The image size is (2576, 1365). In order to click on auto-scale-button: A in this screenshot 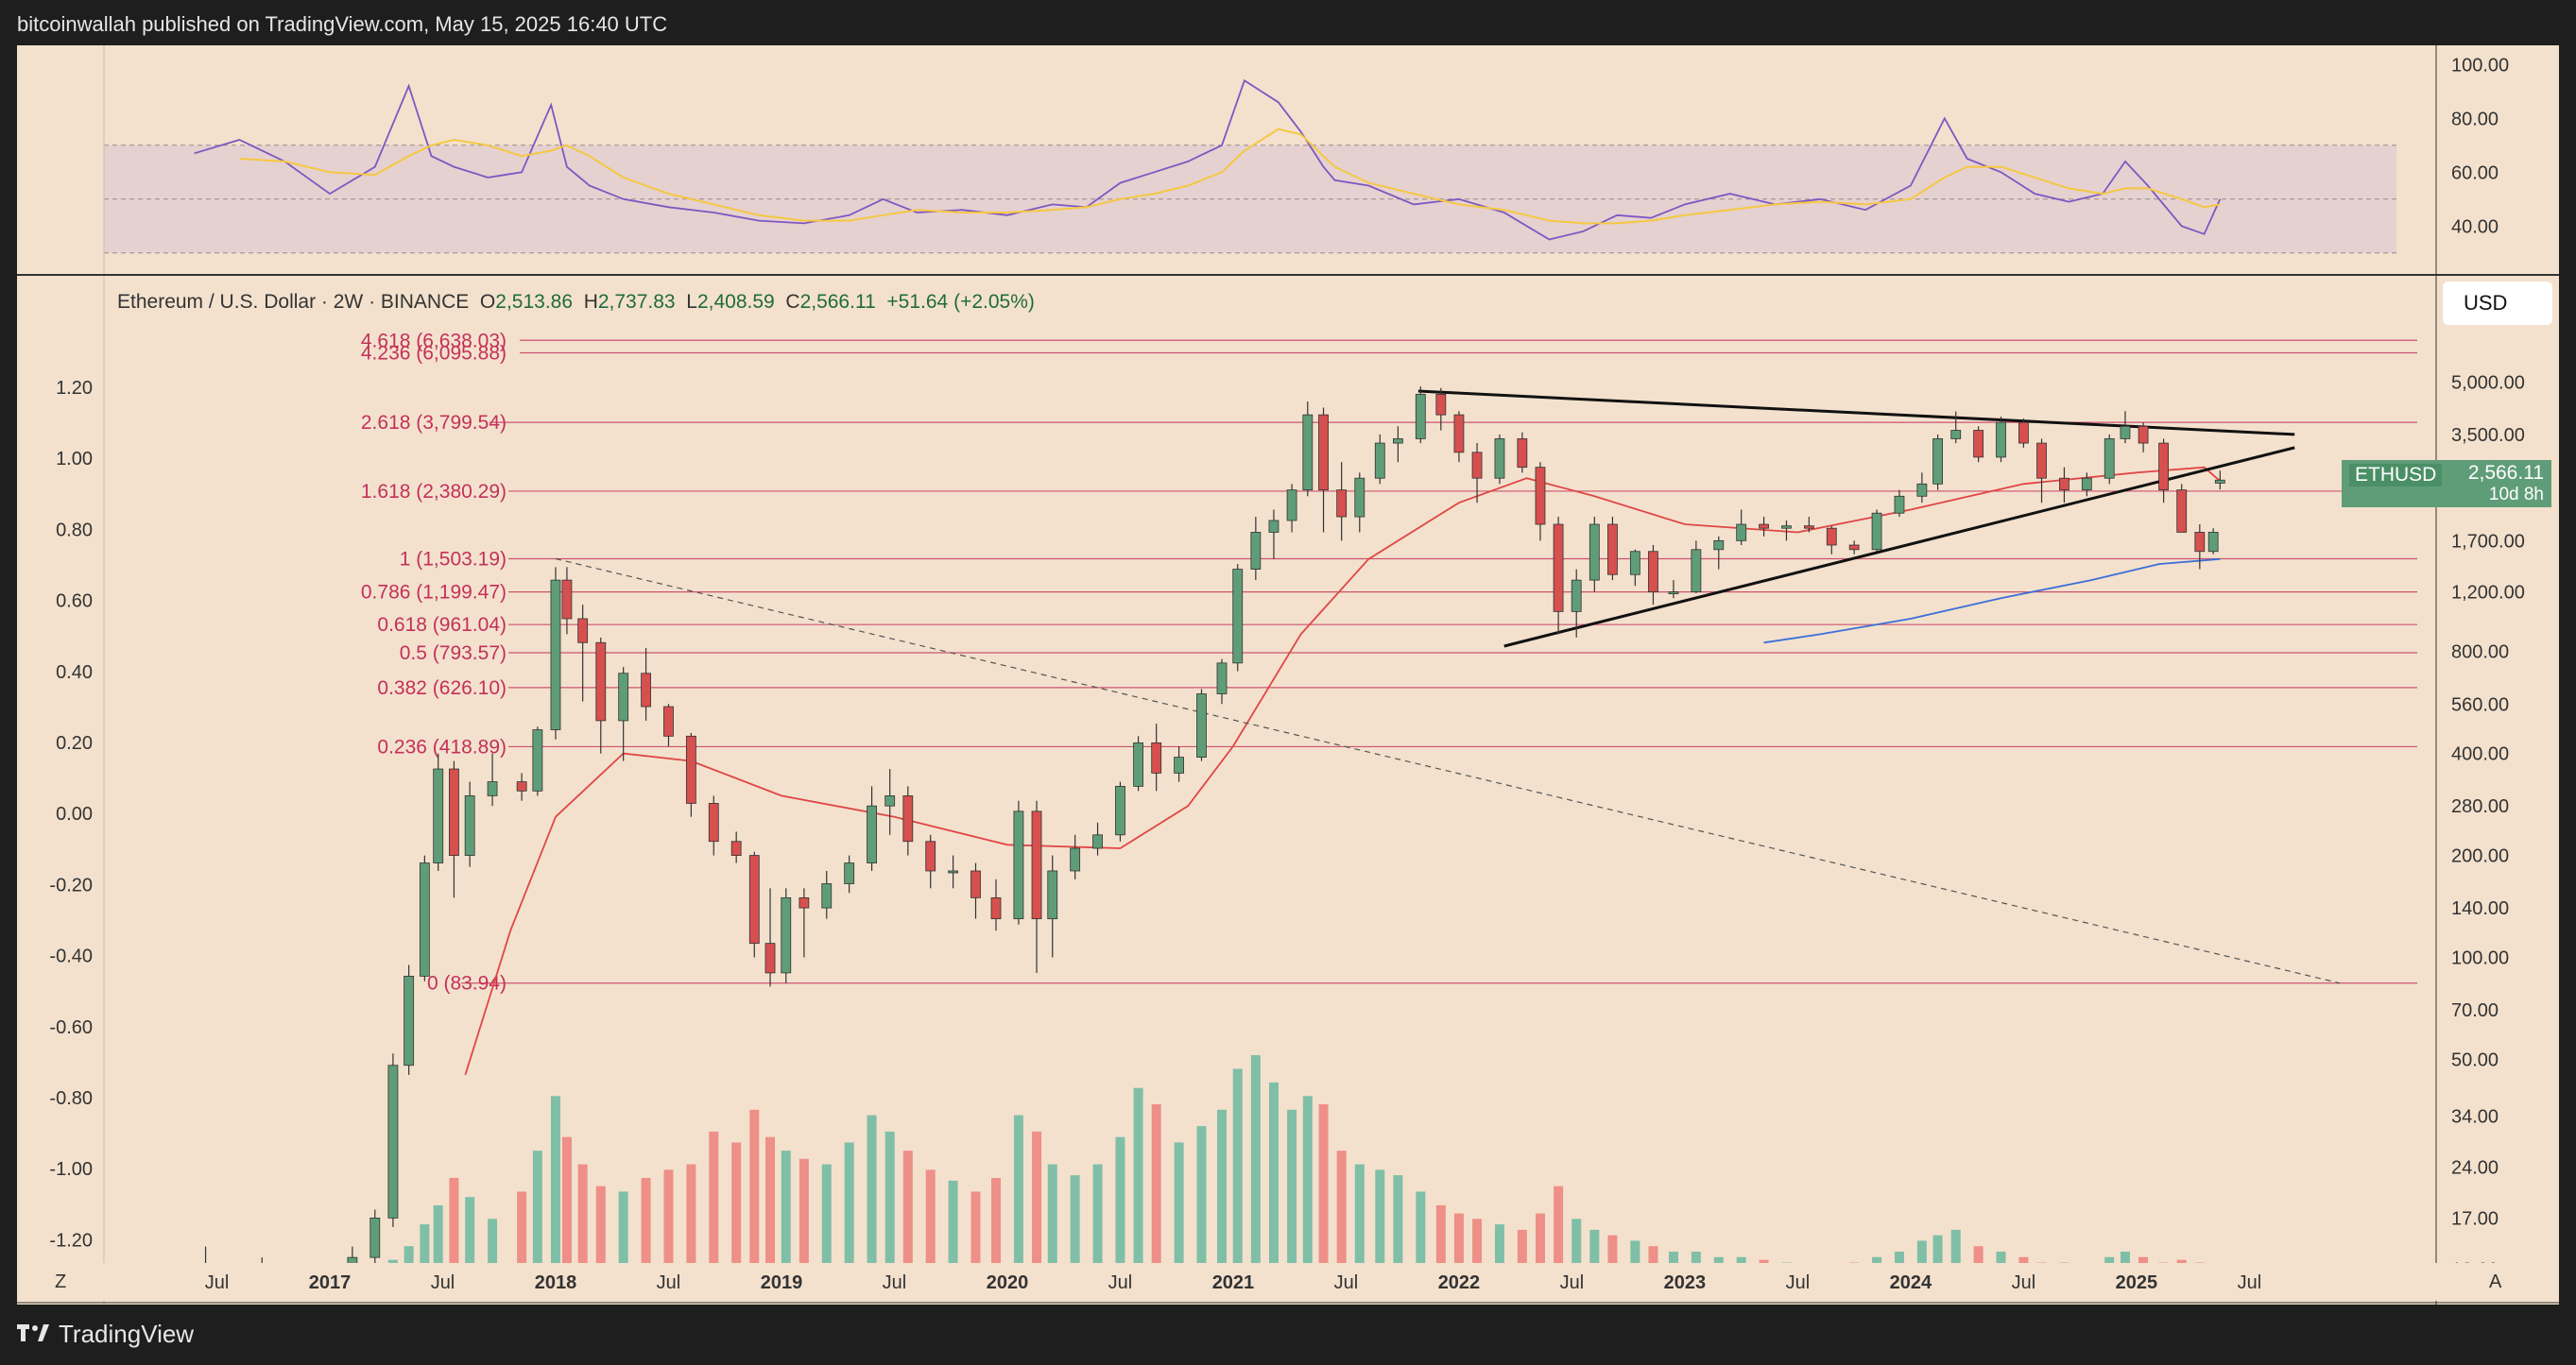, I will do `click(2495, 1281)`.